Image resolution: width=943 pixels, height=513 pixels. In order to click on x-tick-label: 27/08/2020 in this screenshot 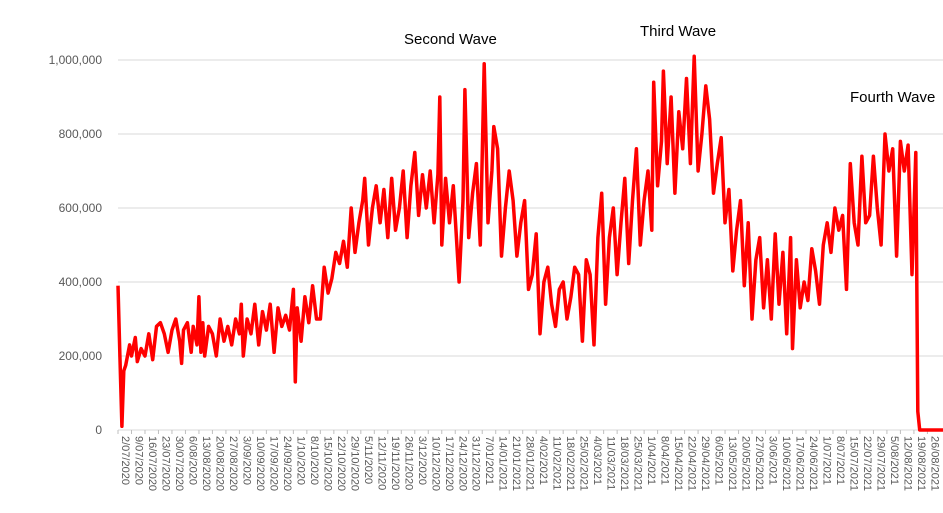, I will do `click(233, 463)`.